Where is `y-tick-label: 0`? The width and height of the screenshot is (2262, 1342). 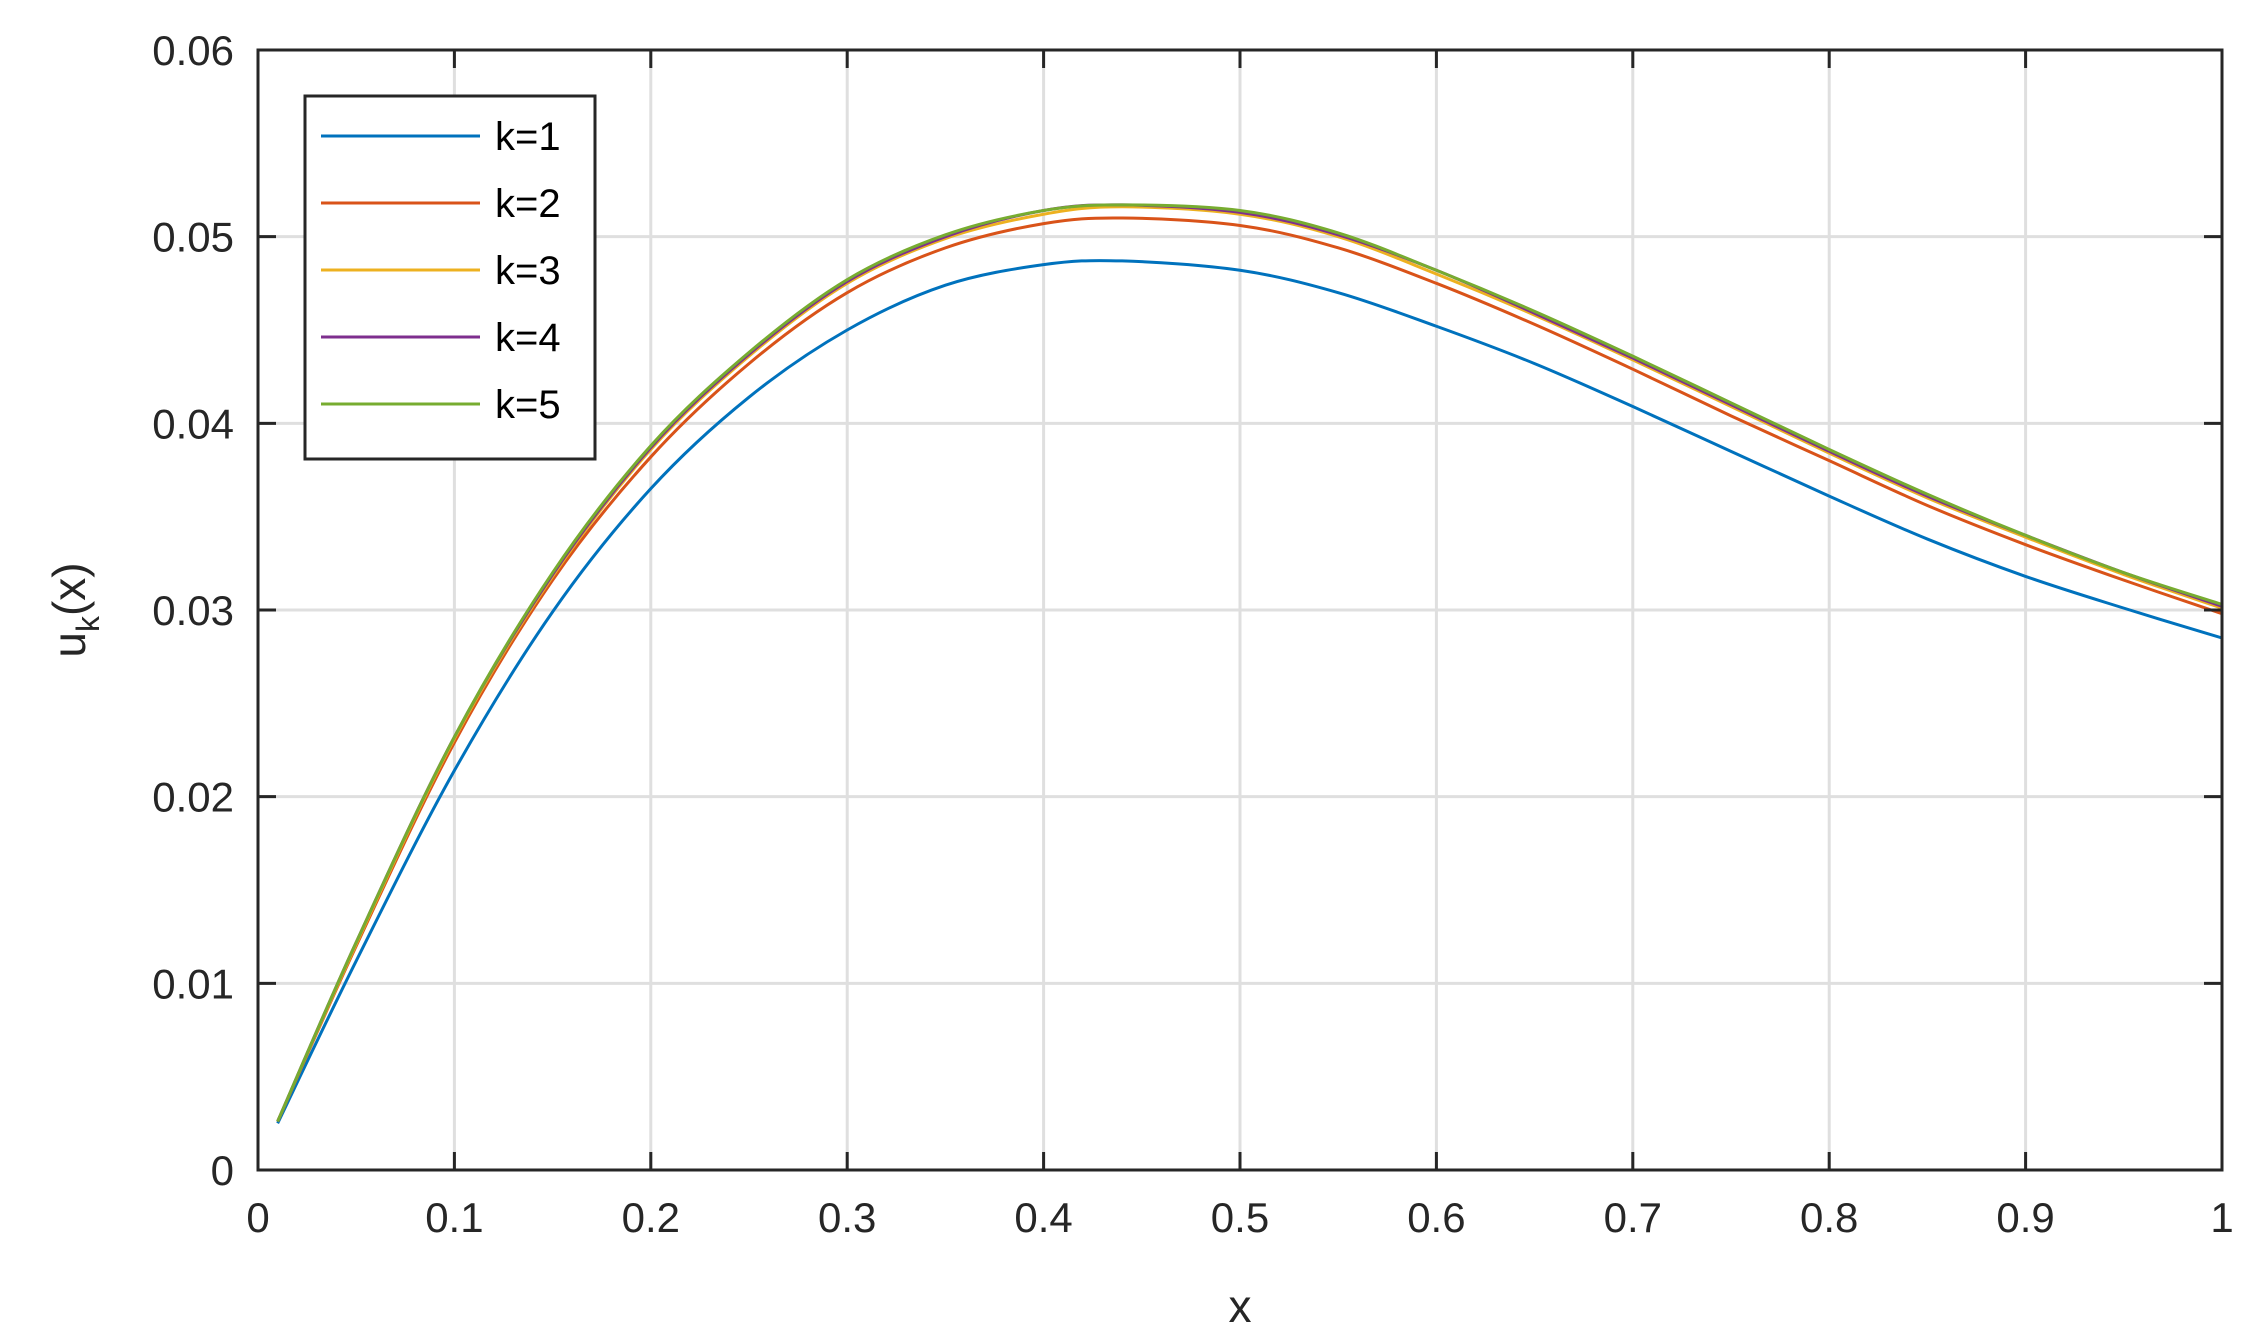
y-tick-label: 0 is located at coordinates (222, 1170).